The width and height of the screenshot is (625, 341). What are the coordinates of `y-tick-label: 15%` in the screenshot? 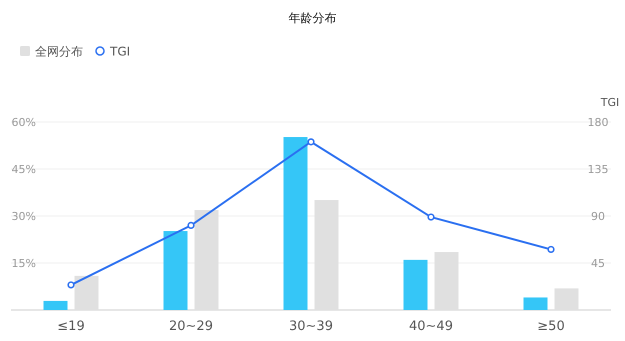 It's located at (24, 263).